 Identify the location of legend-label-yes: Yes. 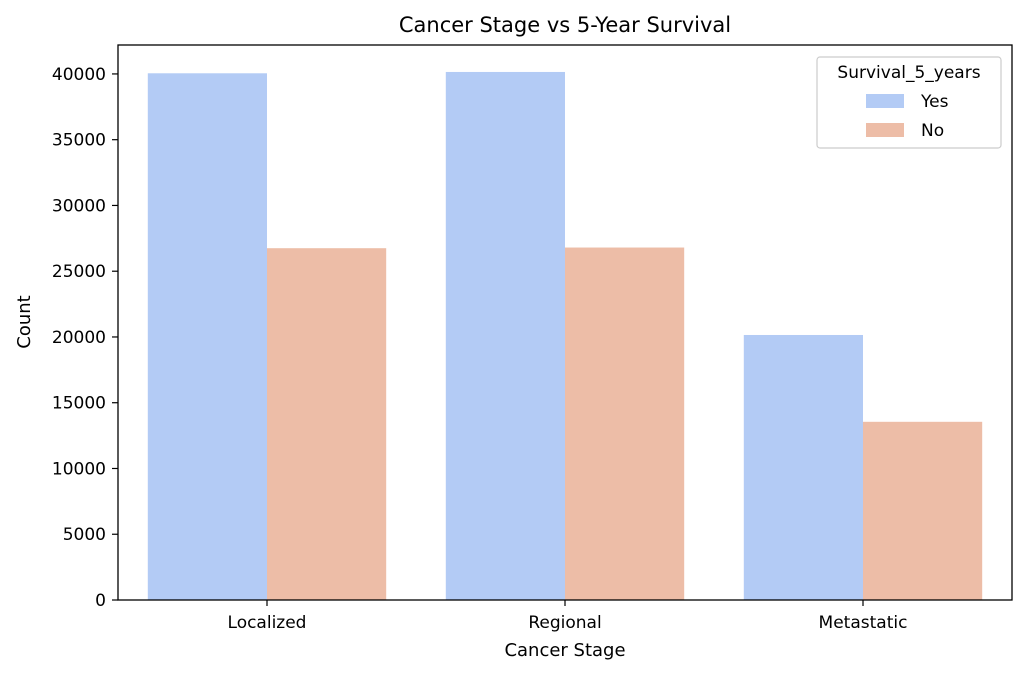
(934, 102).